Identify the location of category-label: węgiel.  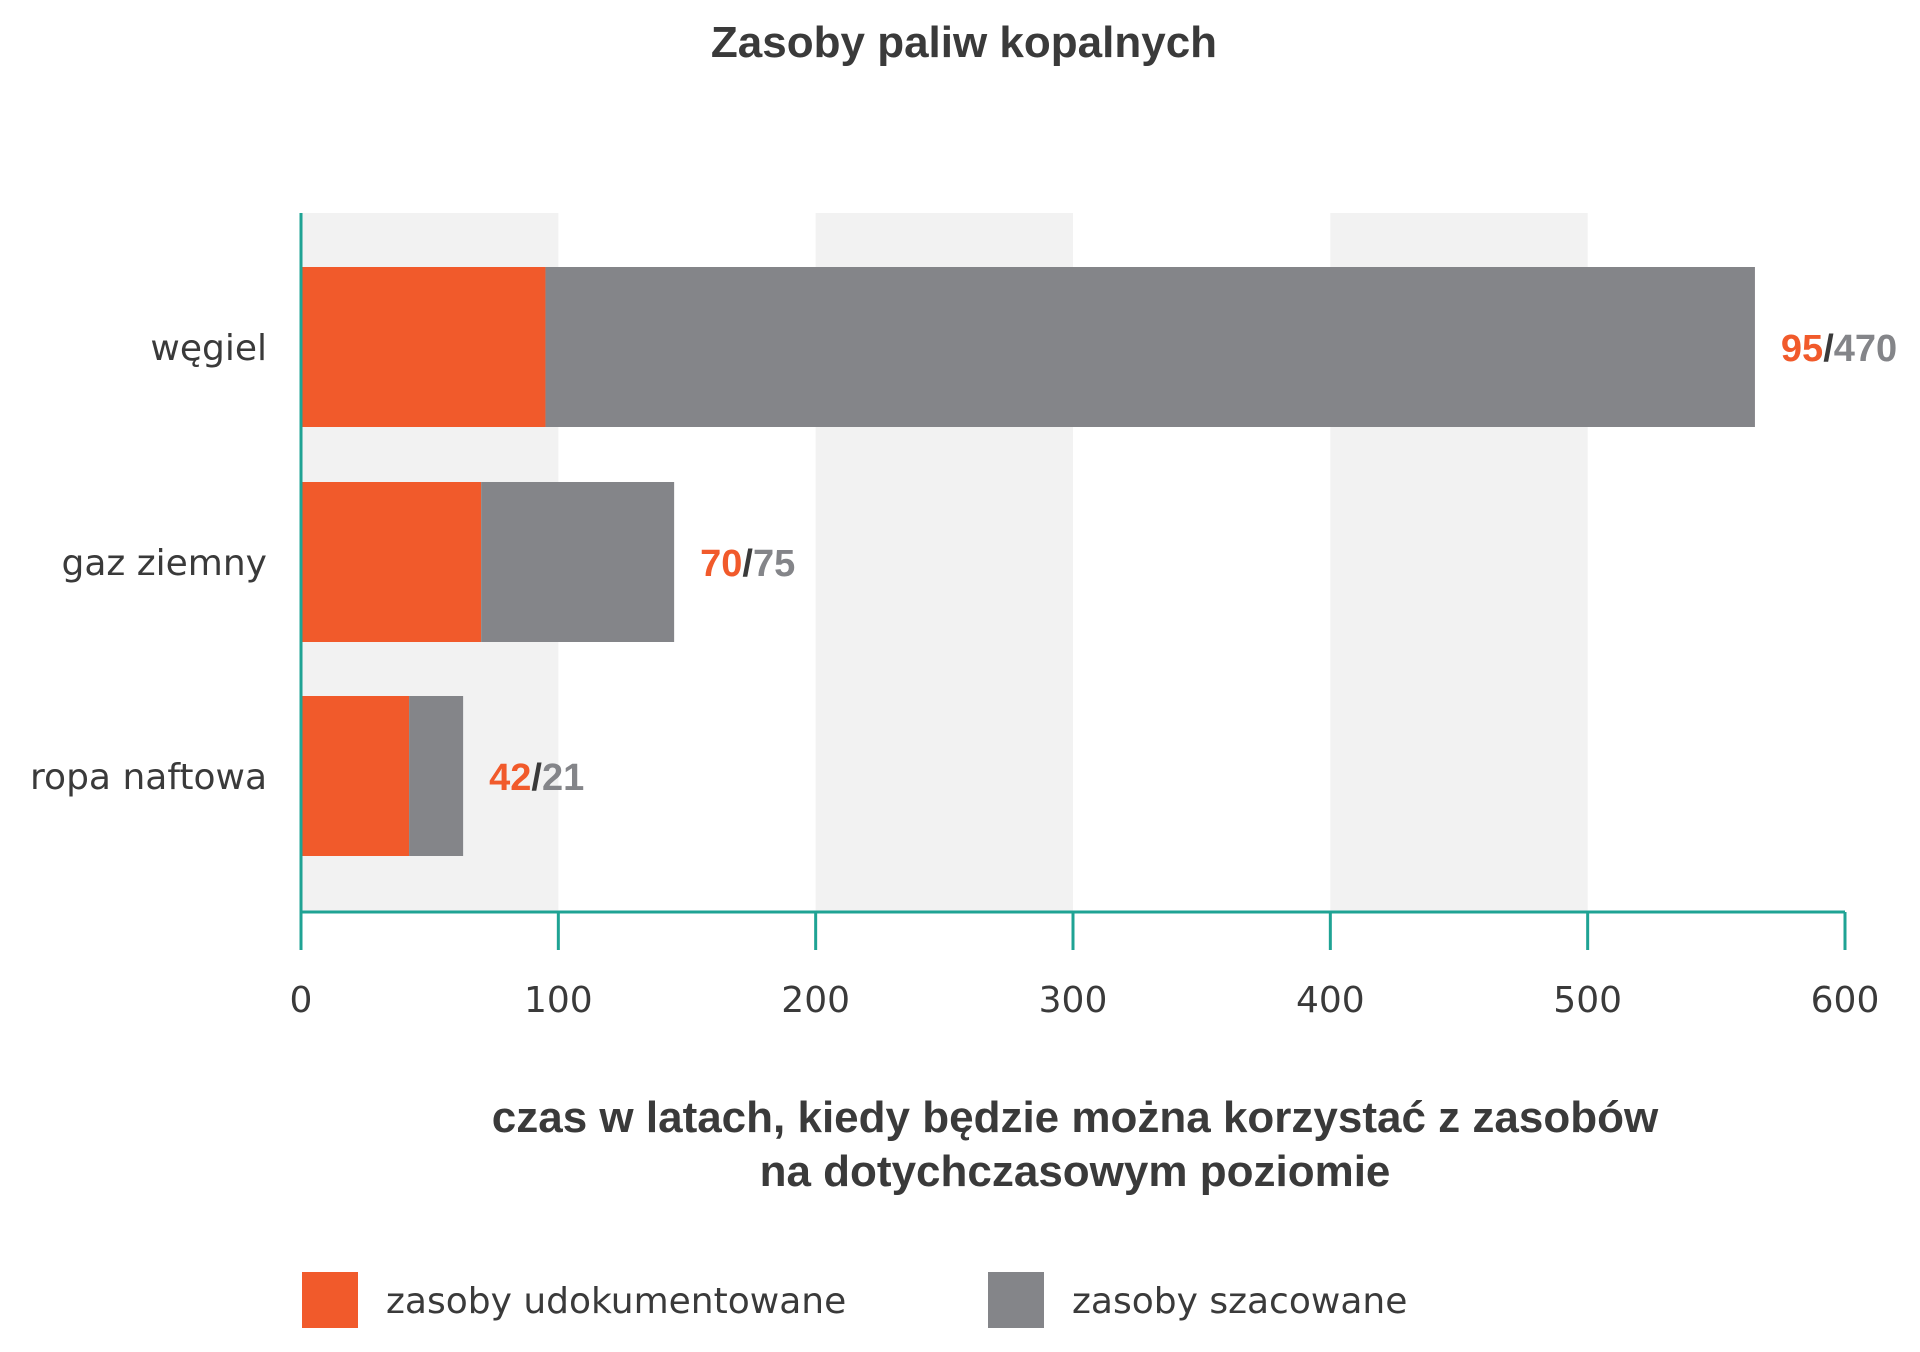
(208, 348).